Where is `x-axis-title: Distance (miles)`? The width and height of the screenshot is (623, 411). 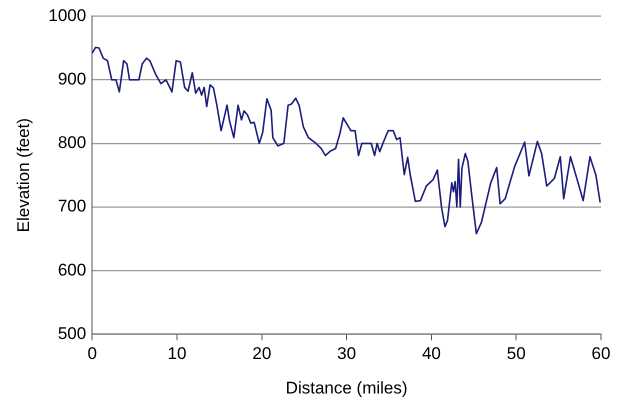 x-axis-title: Distance (miles) is located at coordinates (347, 388).